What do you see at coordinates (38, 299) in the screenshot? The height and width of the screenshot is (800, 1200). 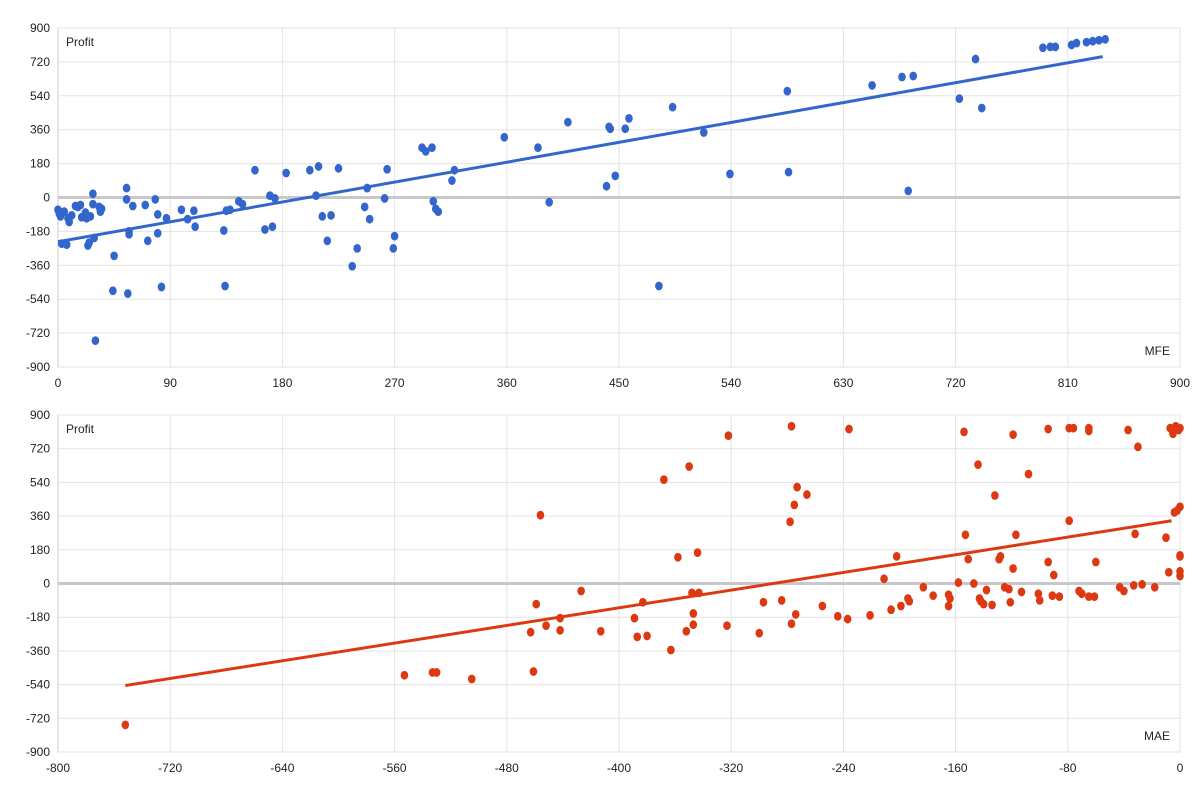 I see `mfe-y-tick-label: -540` at bounding box center [38, 299].